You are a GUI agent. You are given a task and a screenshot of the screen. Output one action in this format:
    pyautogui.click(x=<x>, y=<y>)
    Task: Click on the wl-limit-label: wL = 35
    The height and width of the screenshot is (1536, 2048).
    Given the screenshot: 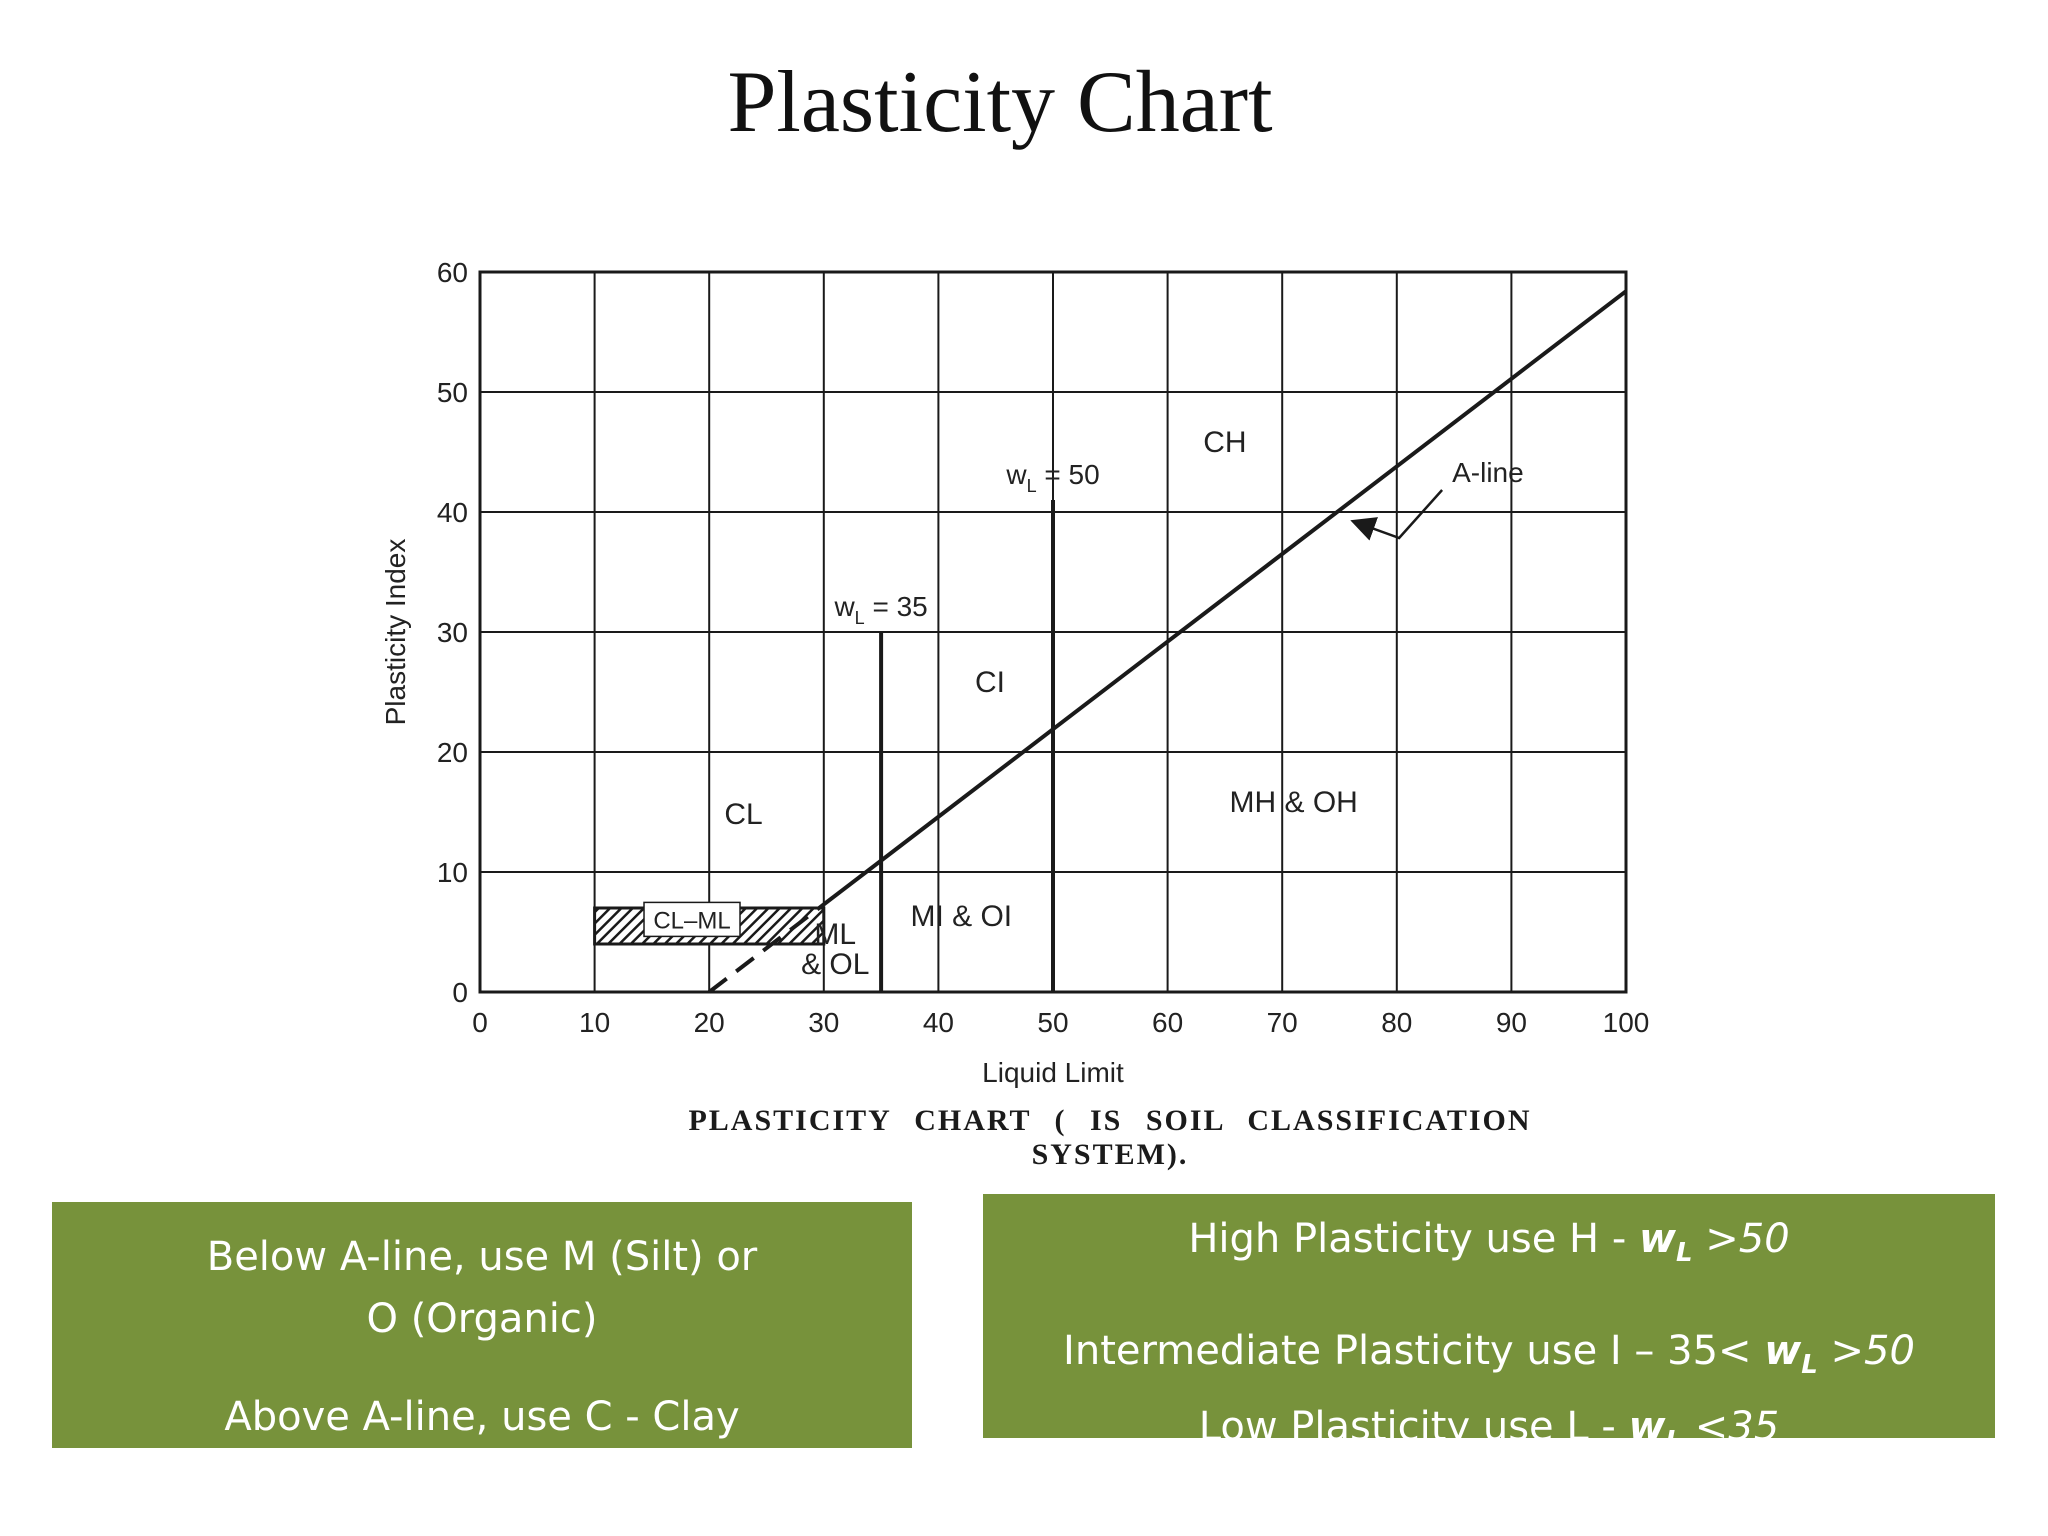 What is the action you would take?
    pyautogui.click(x=880, y=609)
    